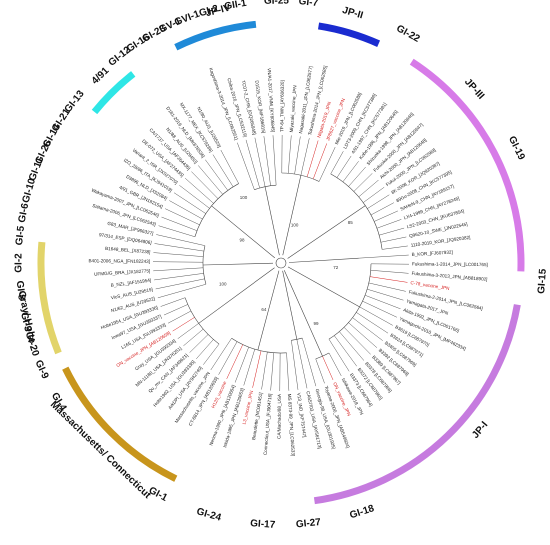  Describe the element at coordinates (187, 19) in the screenshot. I see `clade-label: GVI-1` at that location.